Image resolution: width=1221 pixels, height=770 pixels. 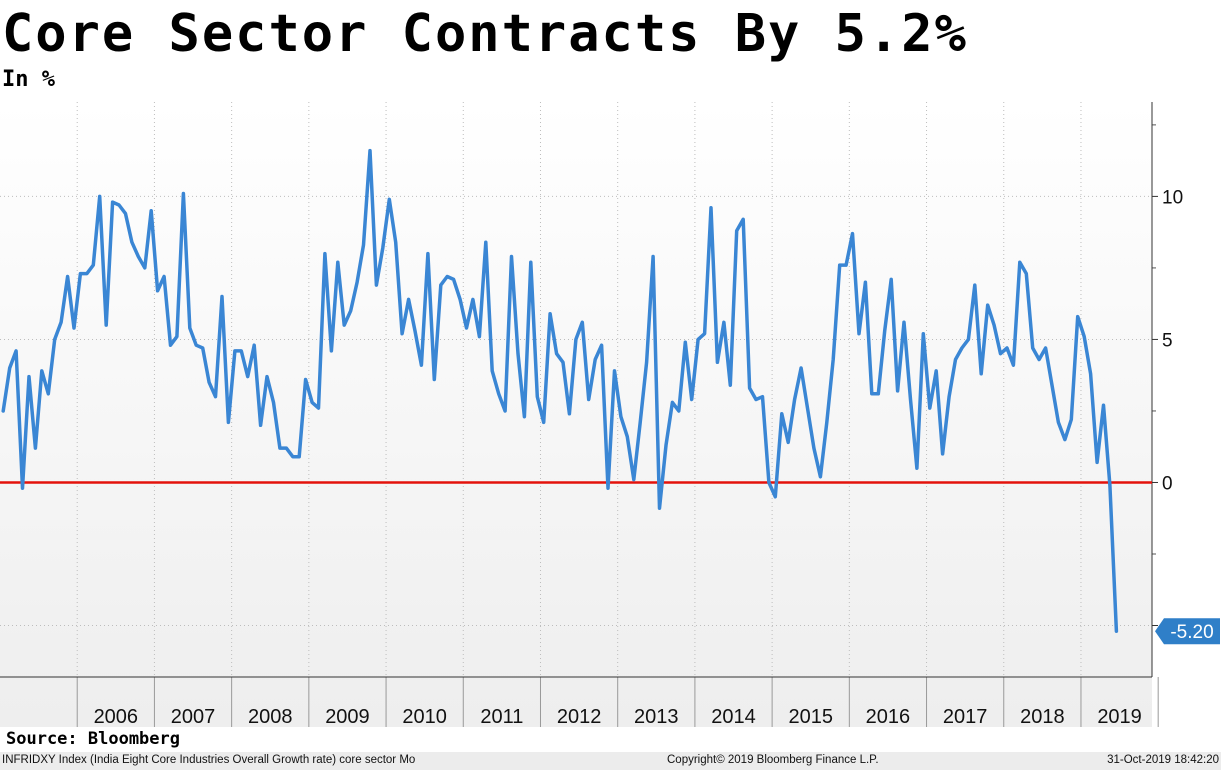 I want to click on x-tick-label-2013: 2013, so click(x=656, y=717).